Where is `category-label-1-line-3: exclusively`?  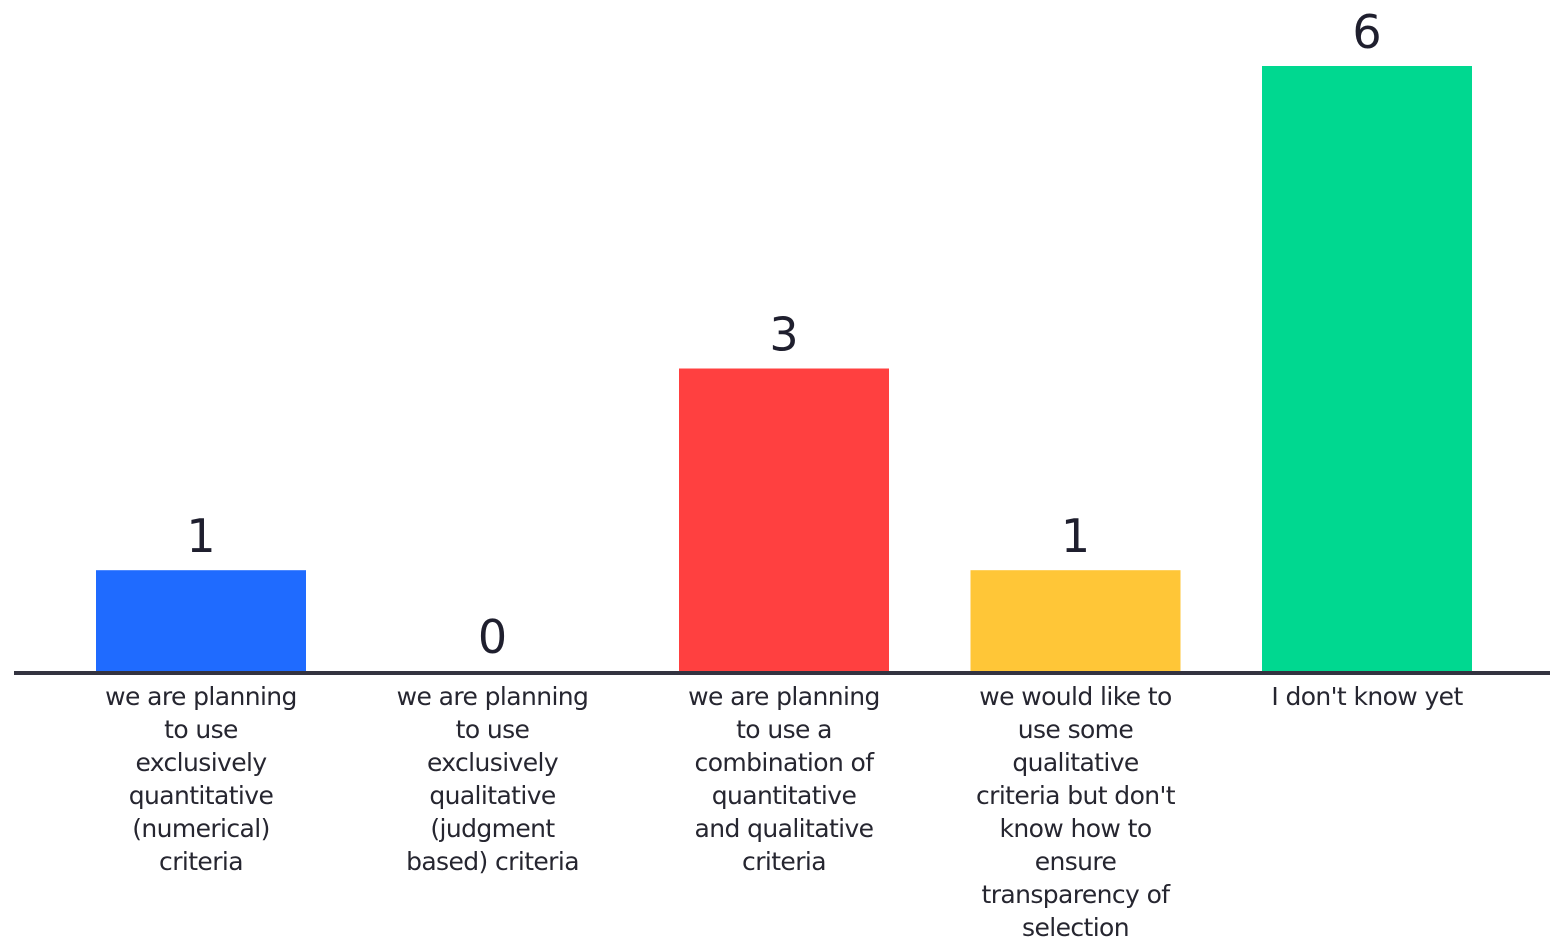
category-label-1-line-3: exclusively is located at coordinates (201, 762).